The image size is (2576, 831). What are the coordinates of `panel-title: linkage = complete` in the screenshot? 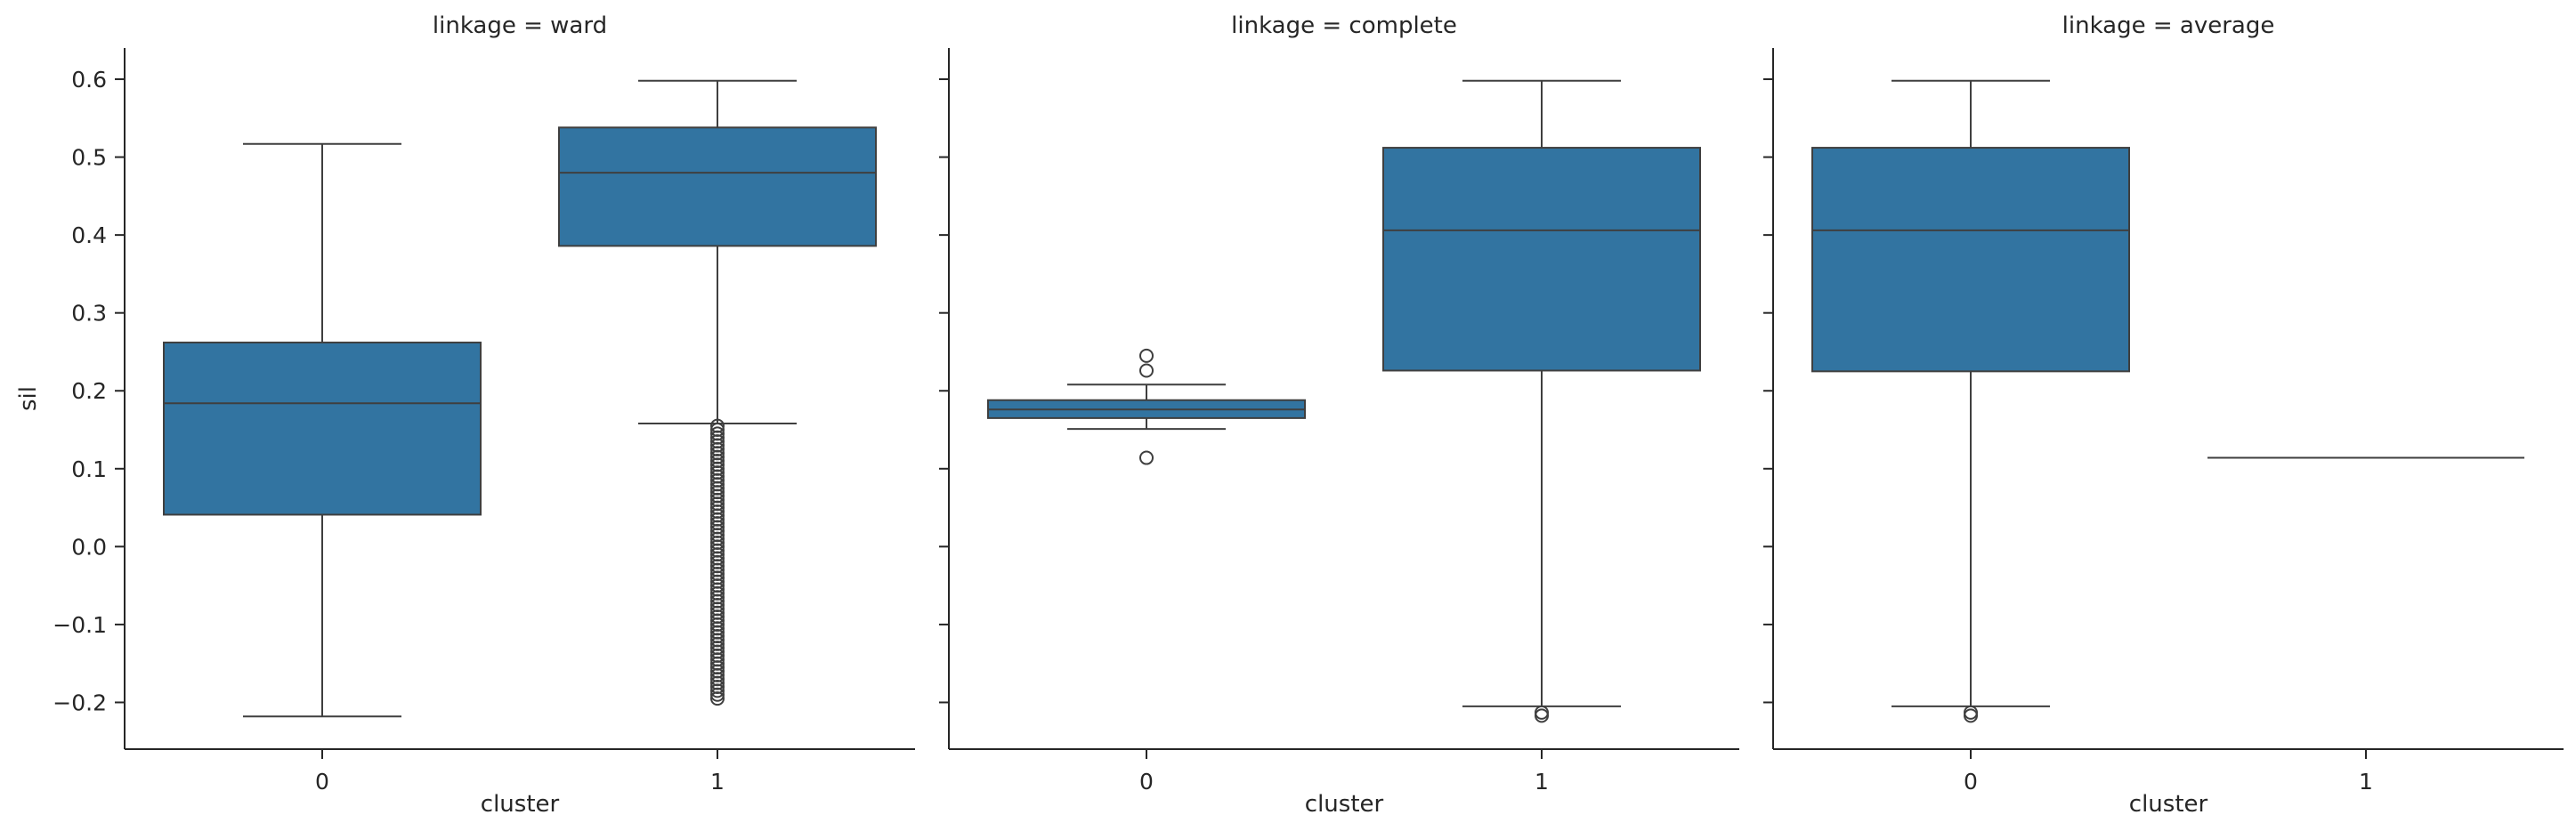 It's located at (1344, 25).